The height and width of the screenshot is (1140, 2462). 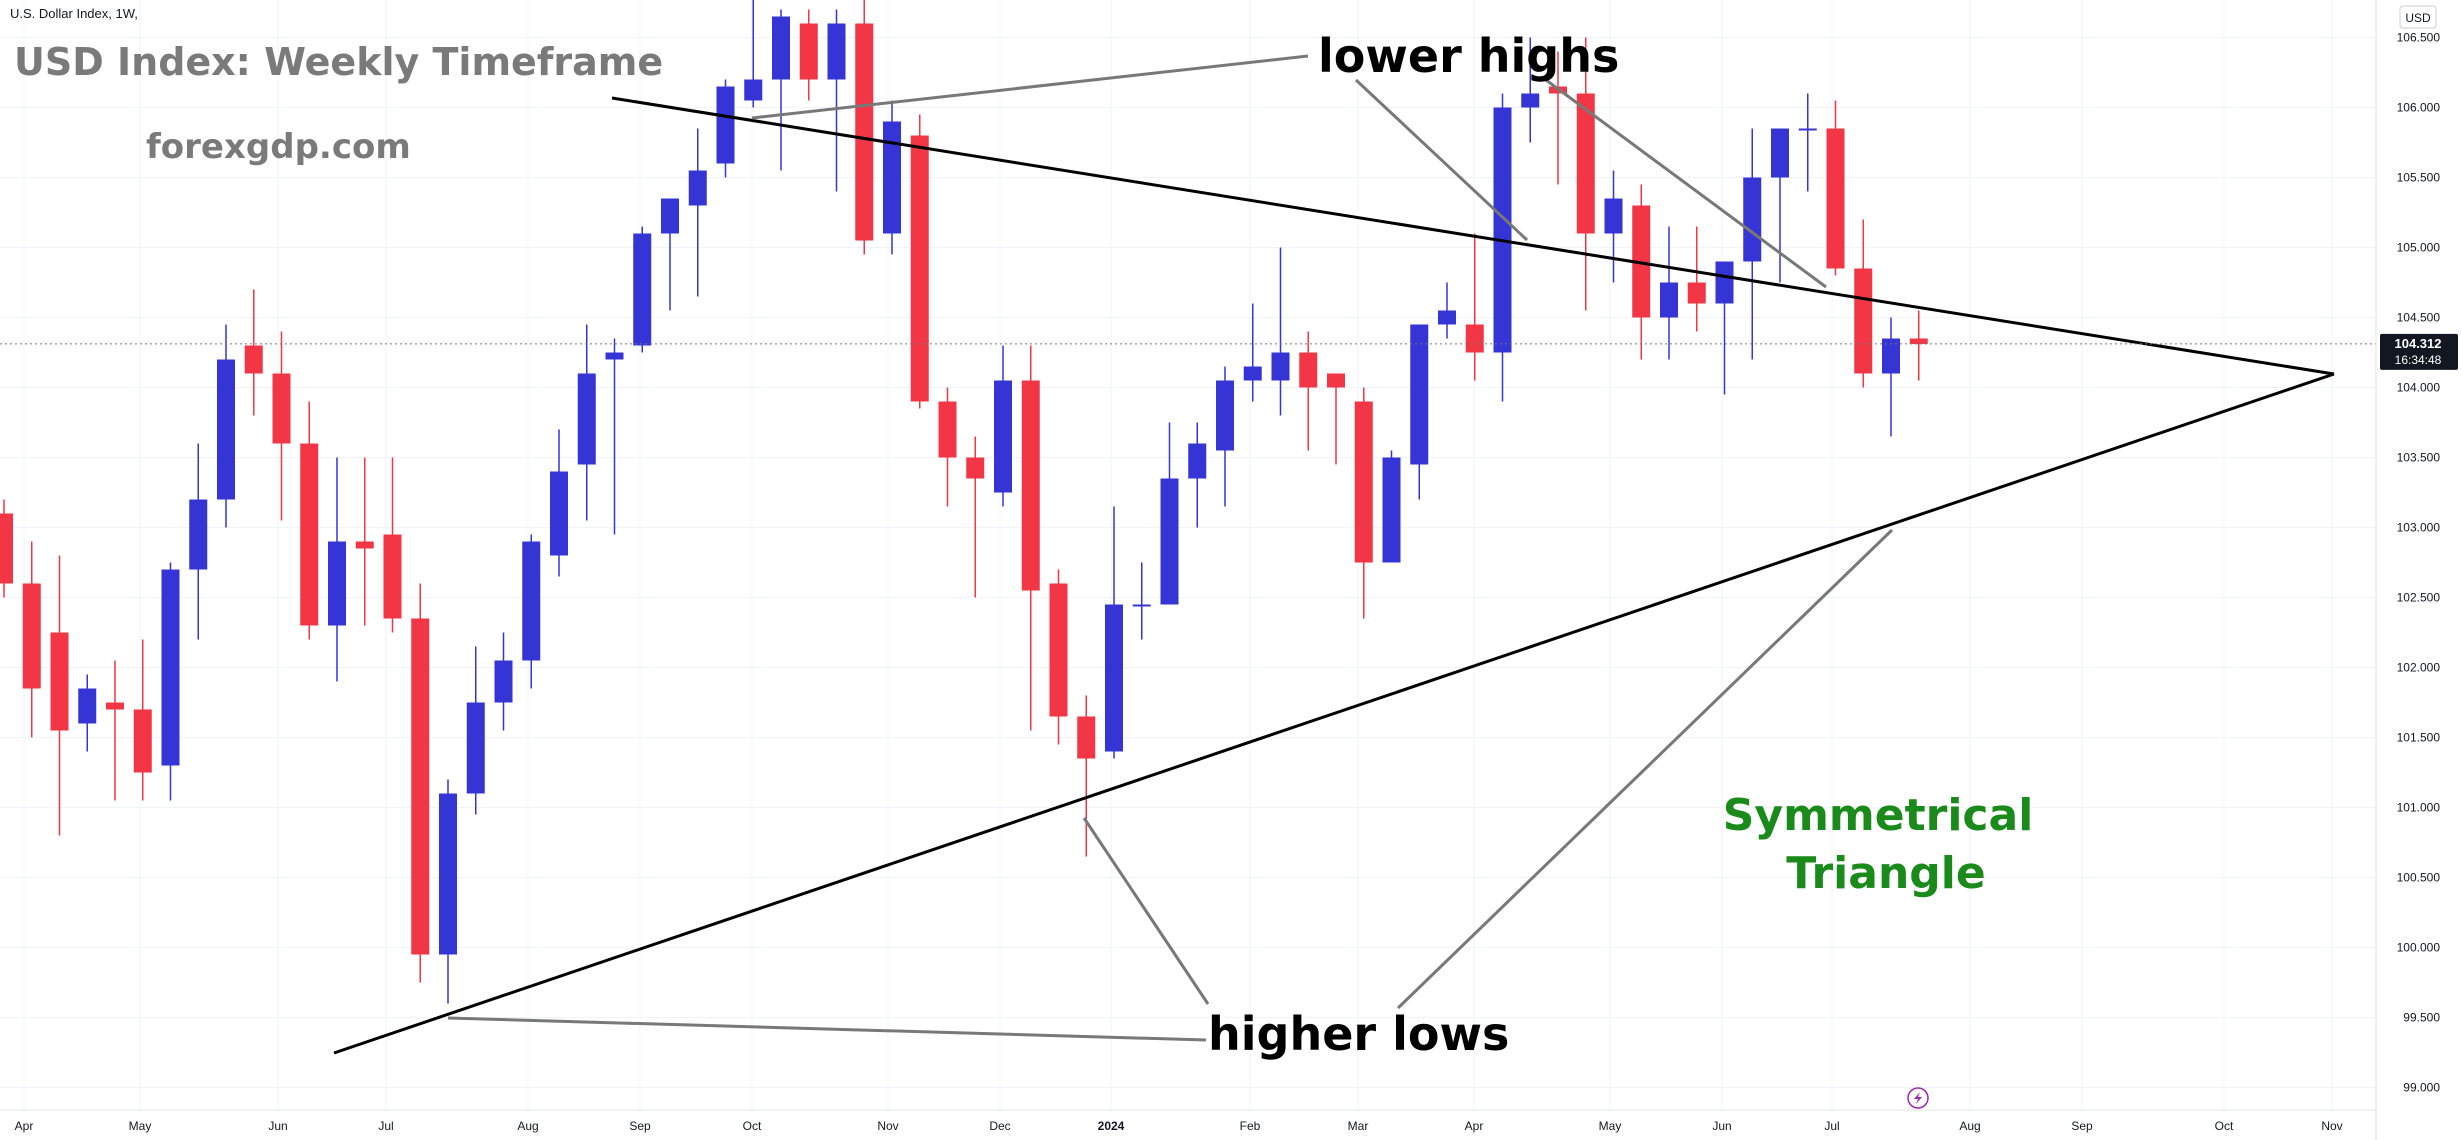 I want to click on y-tick-label: 101.500, so click(x=2419, y=738).